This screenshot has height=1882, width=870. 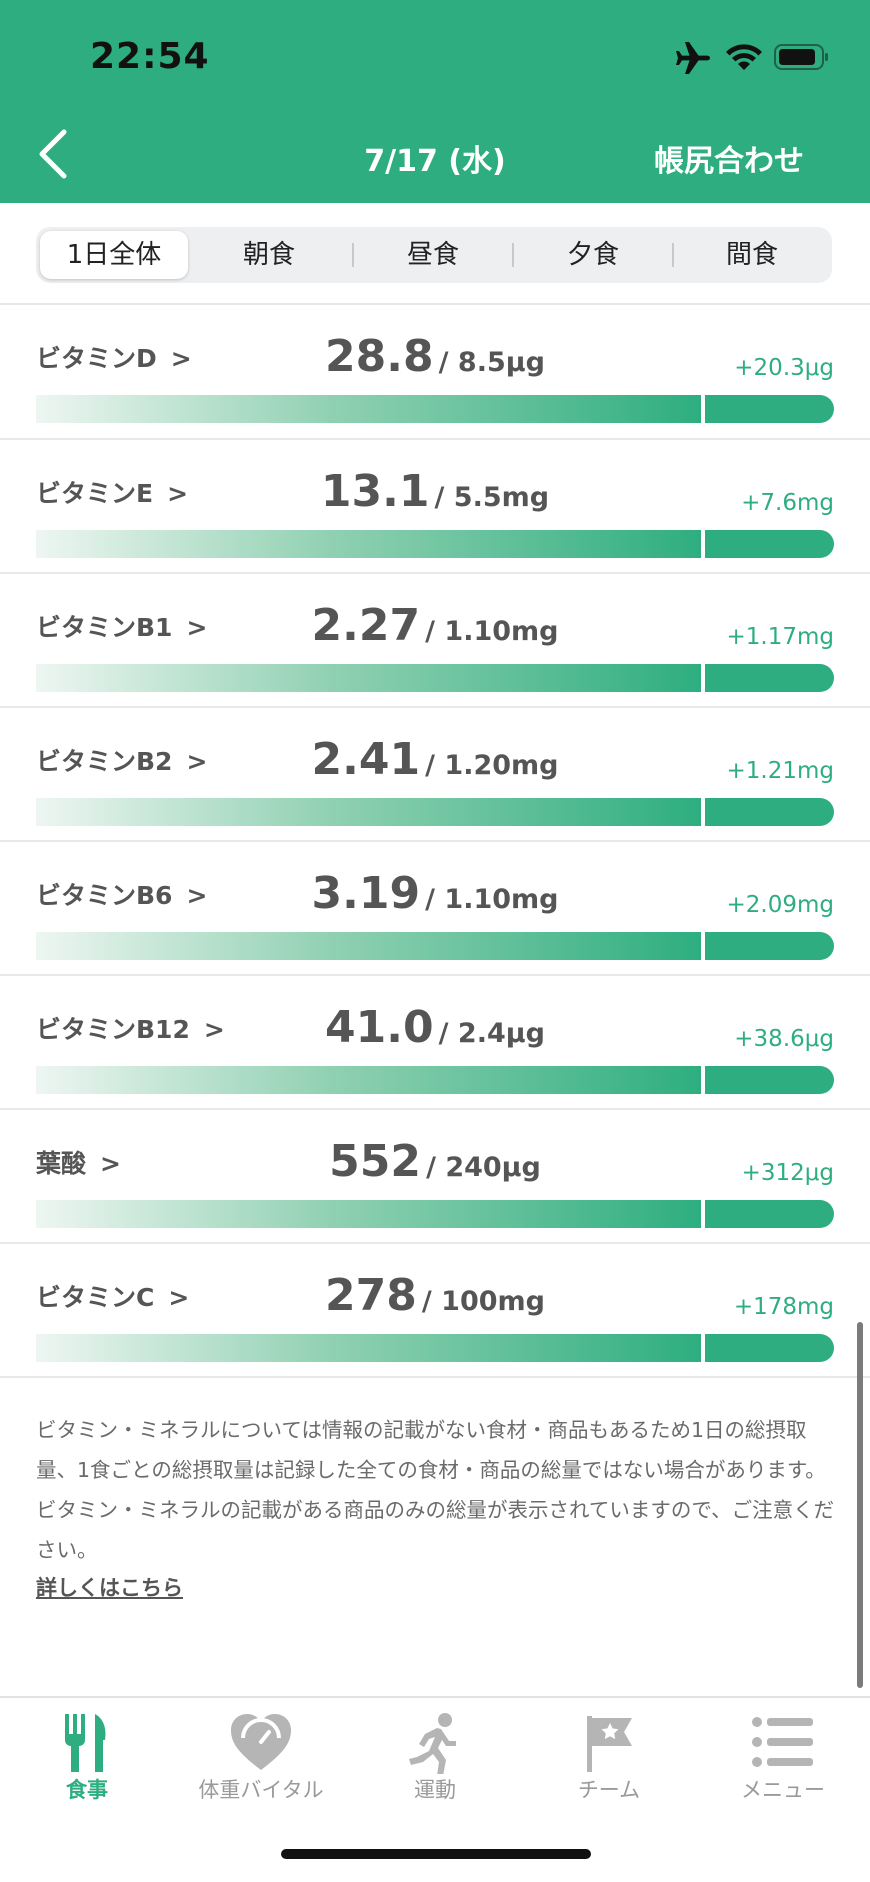 What do you see at coordinates (130, 1029) in the screenshot?
I see `nutrient-name: ビタミンB12 >` at bounding box center [130, 1029].